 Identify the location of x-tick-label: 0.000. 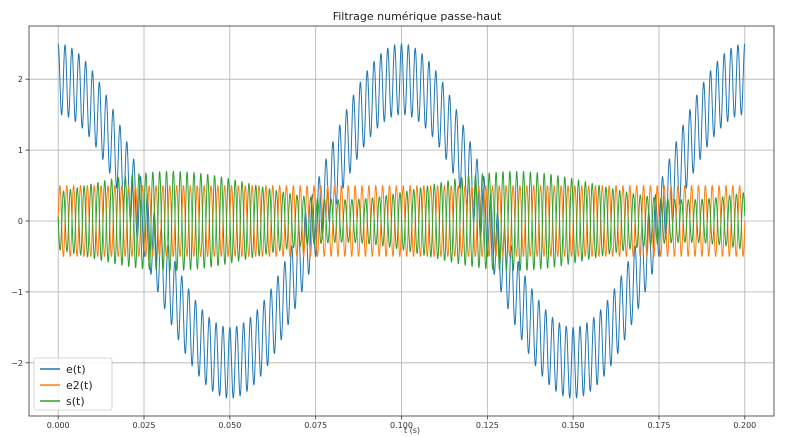
(58, 425).